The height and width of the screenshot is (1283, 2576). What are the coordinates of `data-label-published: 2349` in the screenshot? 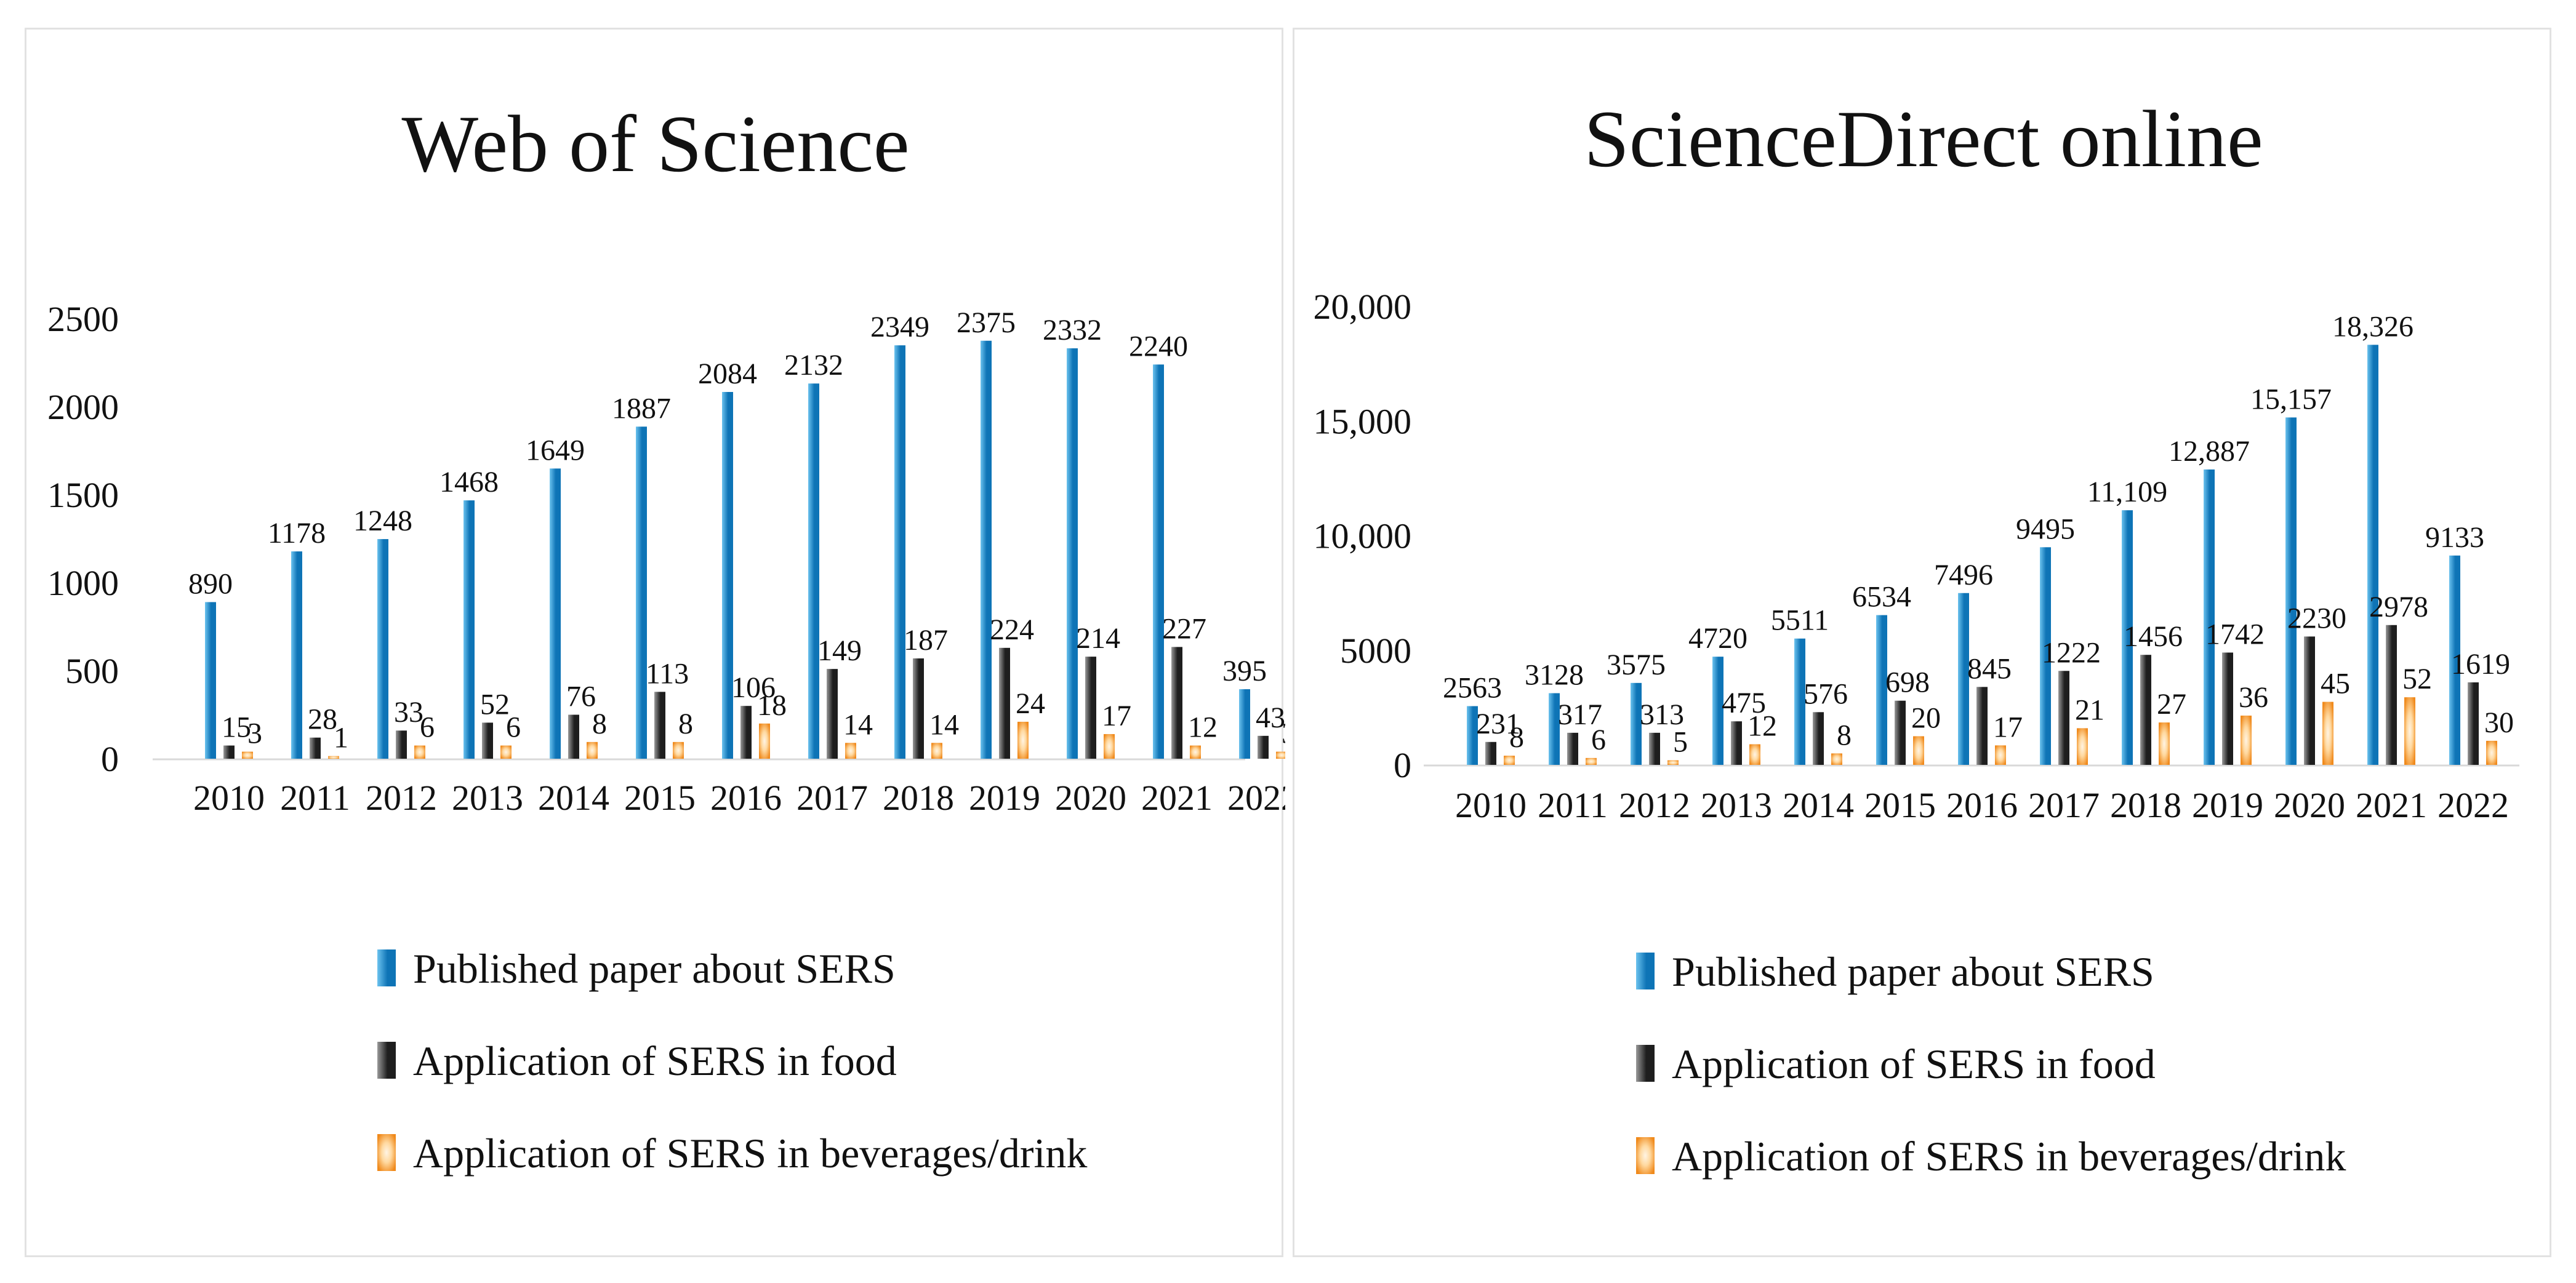 It's located at (899, 327).